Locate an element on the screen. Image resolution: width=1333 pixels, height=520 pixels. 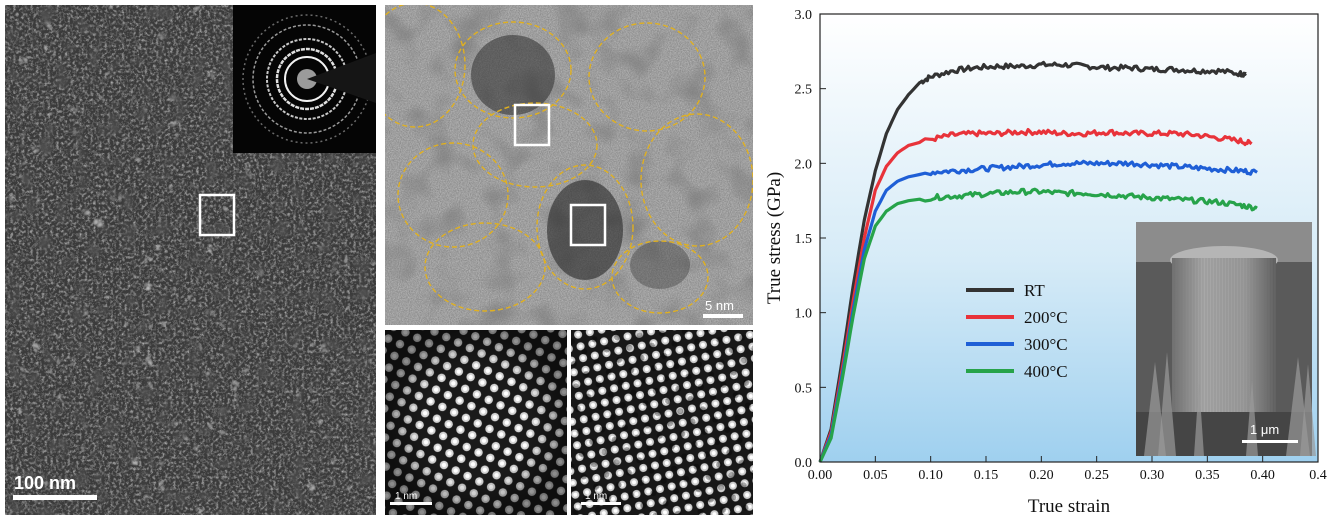
pillar-striations is located at coordinates (1224, 338).